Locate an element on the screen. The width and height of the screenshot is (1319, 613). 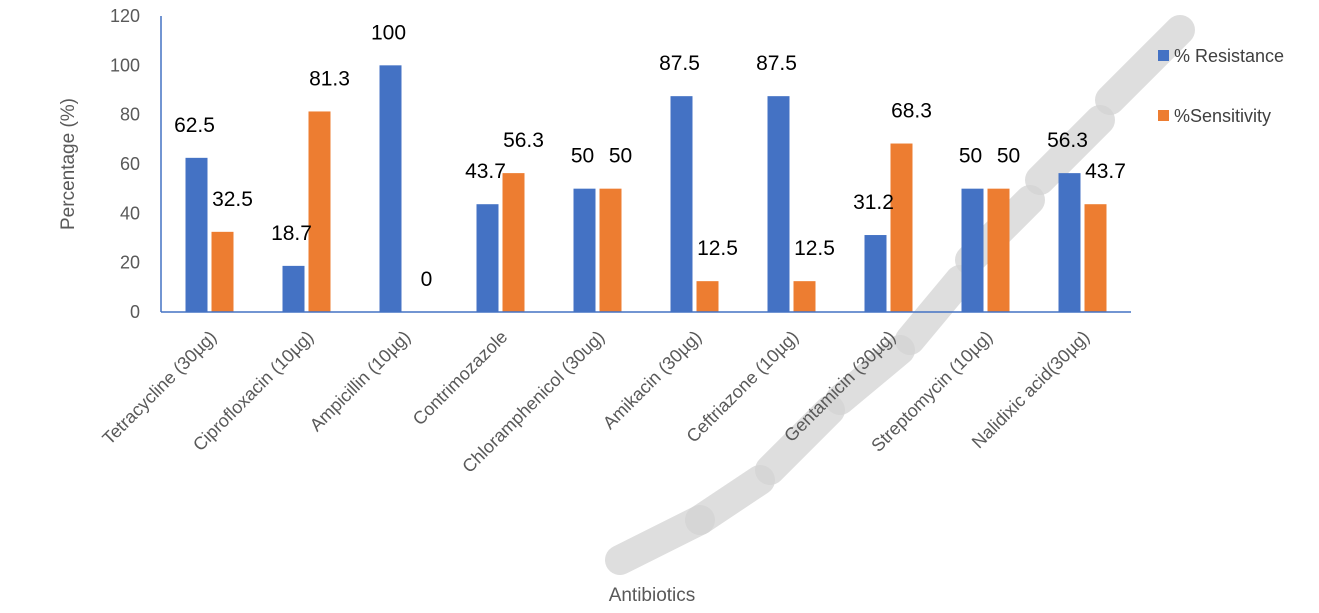
y-tick-label: 60 is located at coordinates (130, 164).